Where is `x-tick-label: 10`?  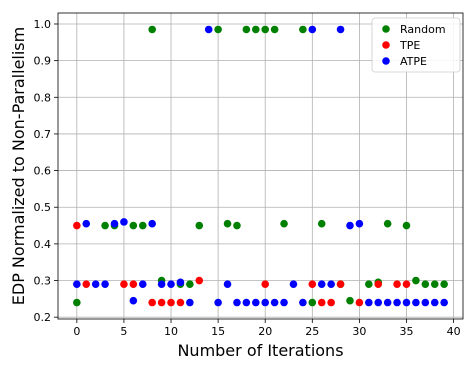 x-tick-label: 10 is located at coordinates (171, 331).